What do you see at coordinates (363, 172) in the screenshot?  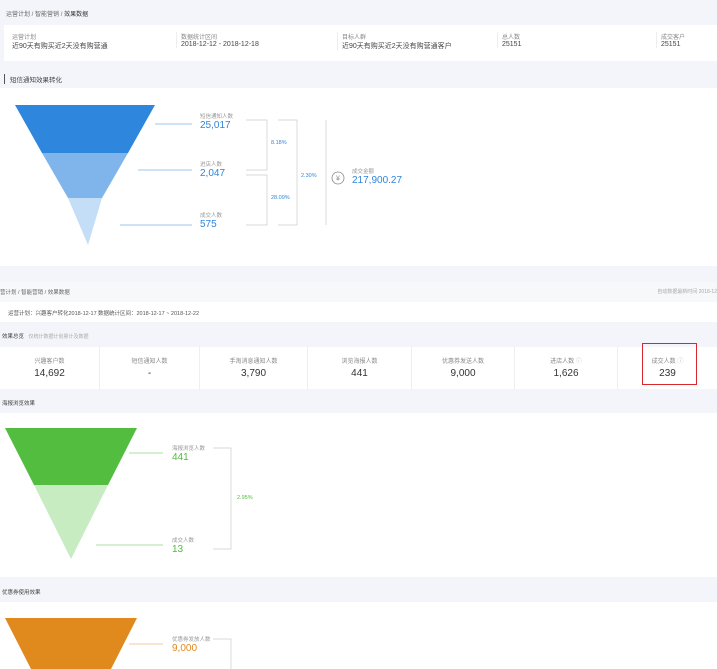 I see `amount-label: 成交金额` at bounding box center [363, 172].